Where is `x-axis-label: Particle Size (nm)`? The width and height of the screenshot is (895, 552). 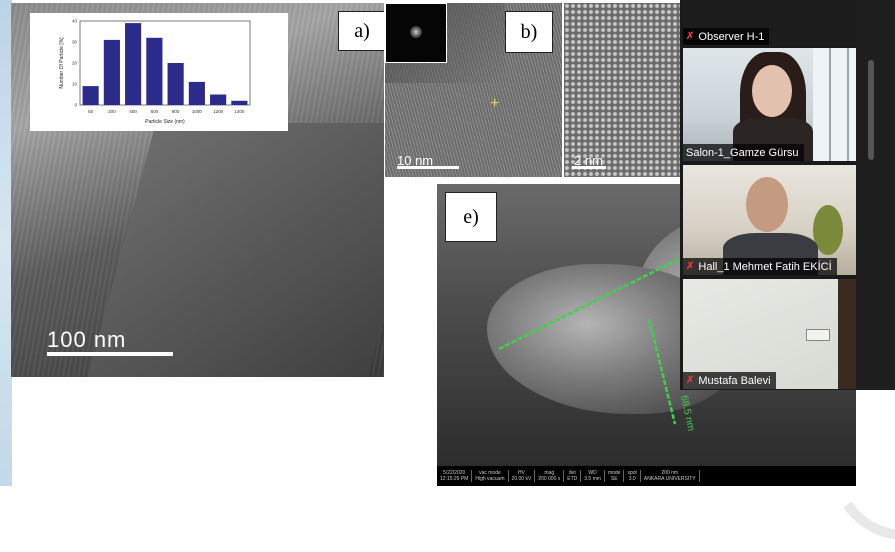
x-axis-label: Particle Size (nm) is located at coordinates (165, 122).